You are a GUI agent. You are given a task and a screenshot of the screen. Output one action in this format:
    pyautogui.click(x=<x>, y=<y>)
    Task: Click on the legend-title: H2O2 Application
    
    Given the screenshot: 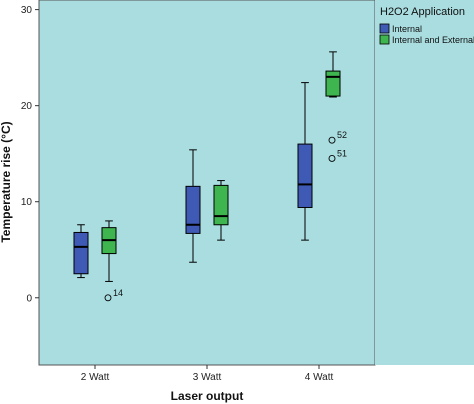 What is the action you would take?
    pyautogui.click(x=422, y=12)
    